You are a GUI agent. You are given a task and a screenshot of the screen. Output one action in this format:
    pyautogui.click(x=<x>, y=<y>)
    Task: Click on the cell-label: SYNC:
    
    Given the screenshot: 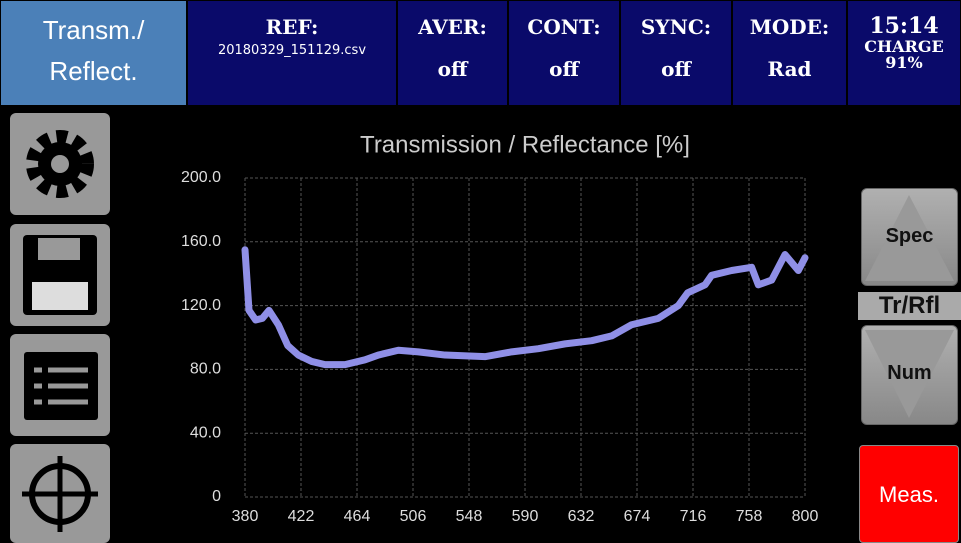 What is the action you would take?
    pyautogui.click(x=676, y=27)
    